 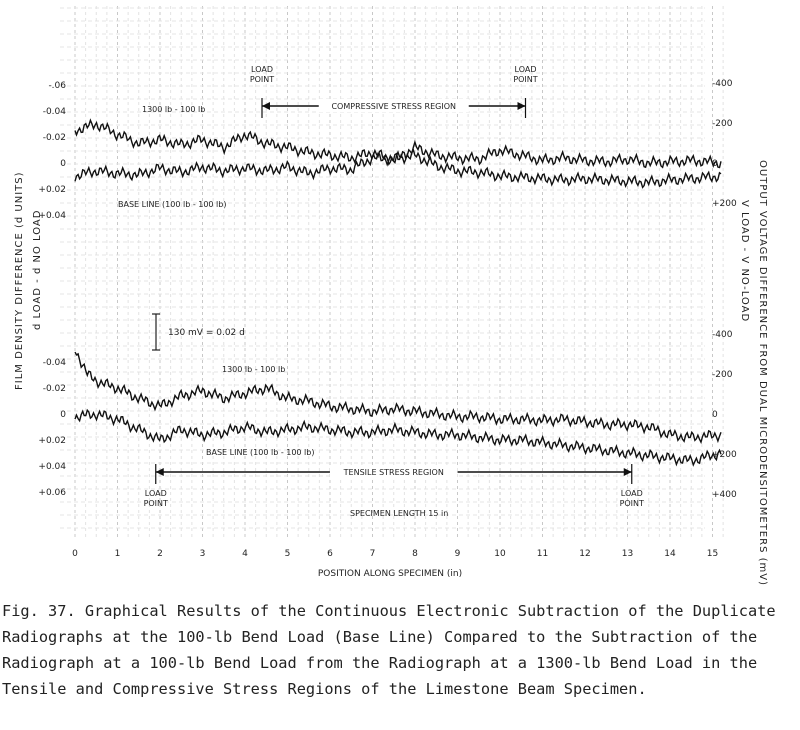 I want to click on left-tick-label: +0.06, so click(x=52, y=493).